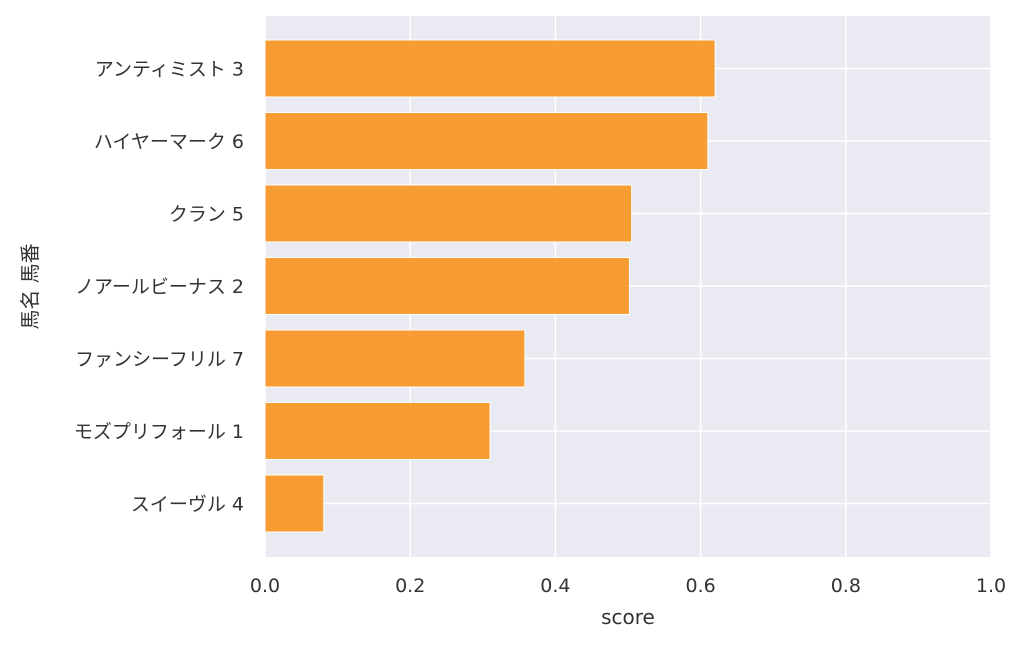 The image size is (1024, 647). I want to click on y-tick-label: ファンシーフリル 7, so click(159, 360).